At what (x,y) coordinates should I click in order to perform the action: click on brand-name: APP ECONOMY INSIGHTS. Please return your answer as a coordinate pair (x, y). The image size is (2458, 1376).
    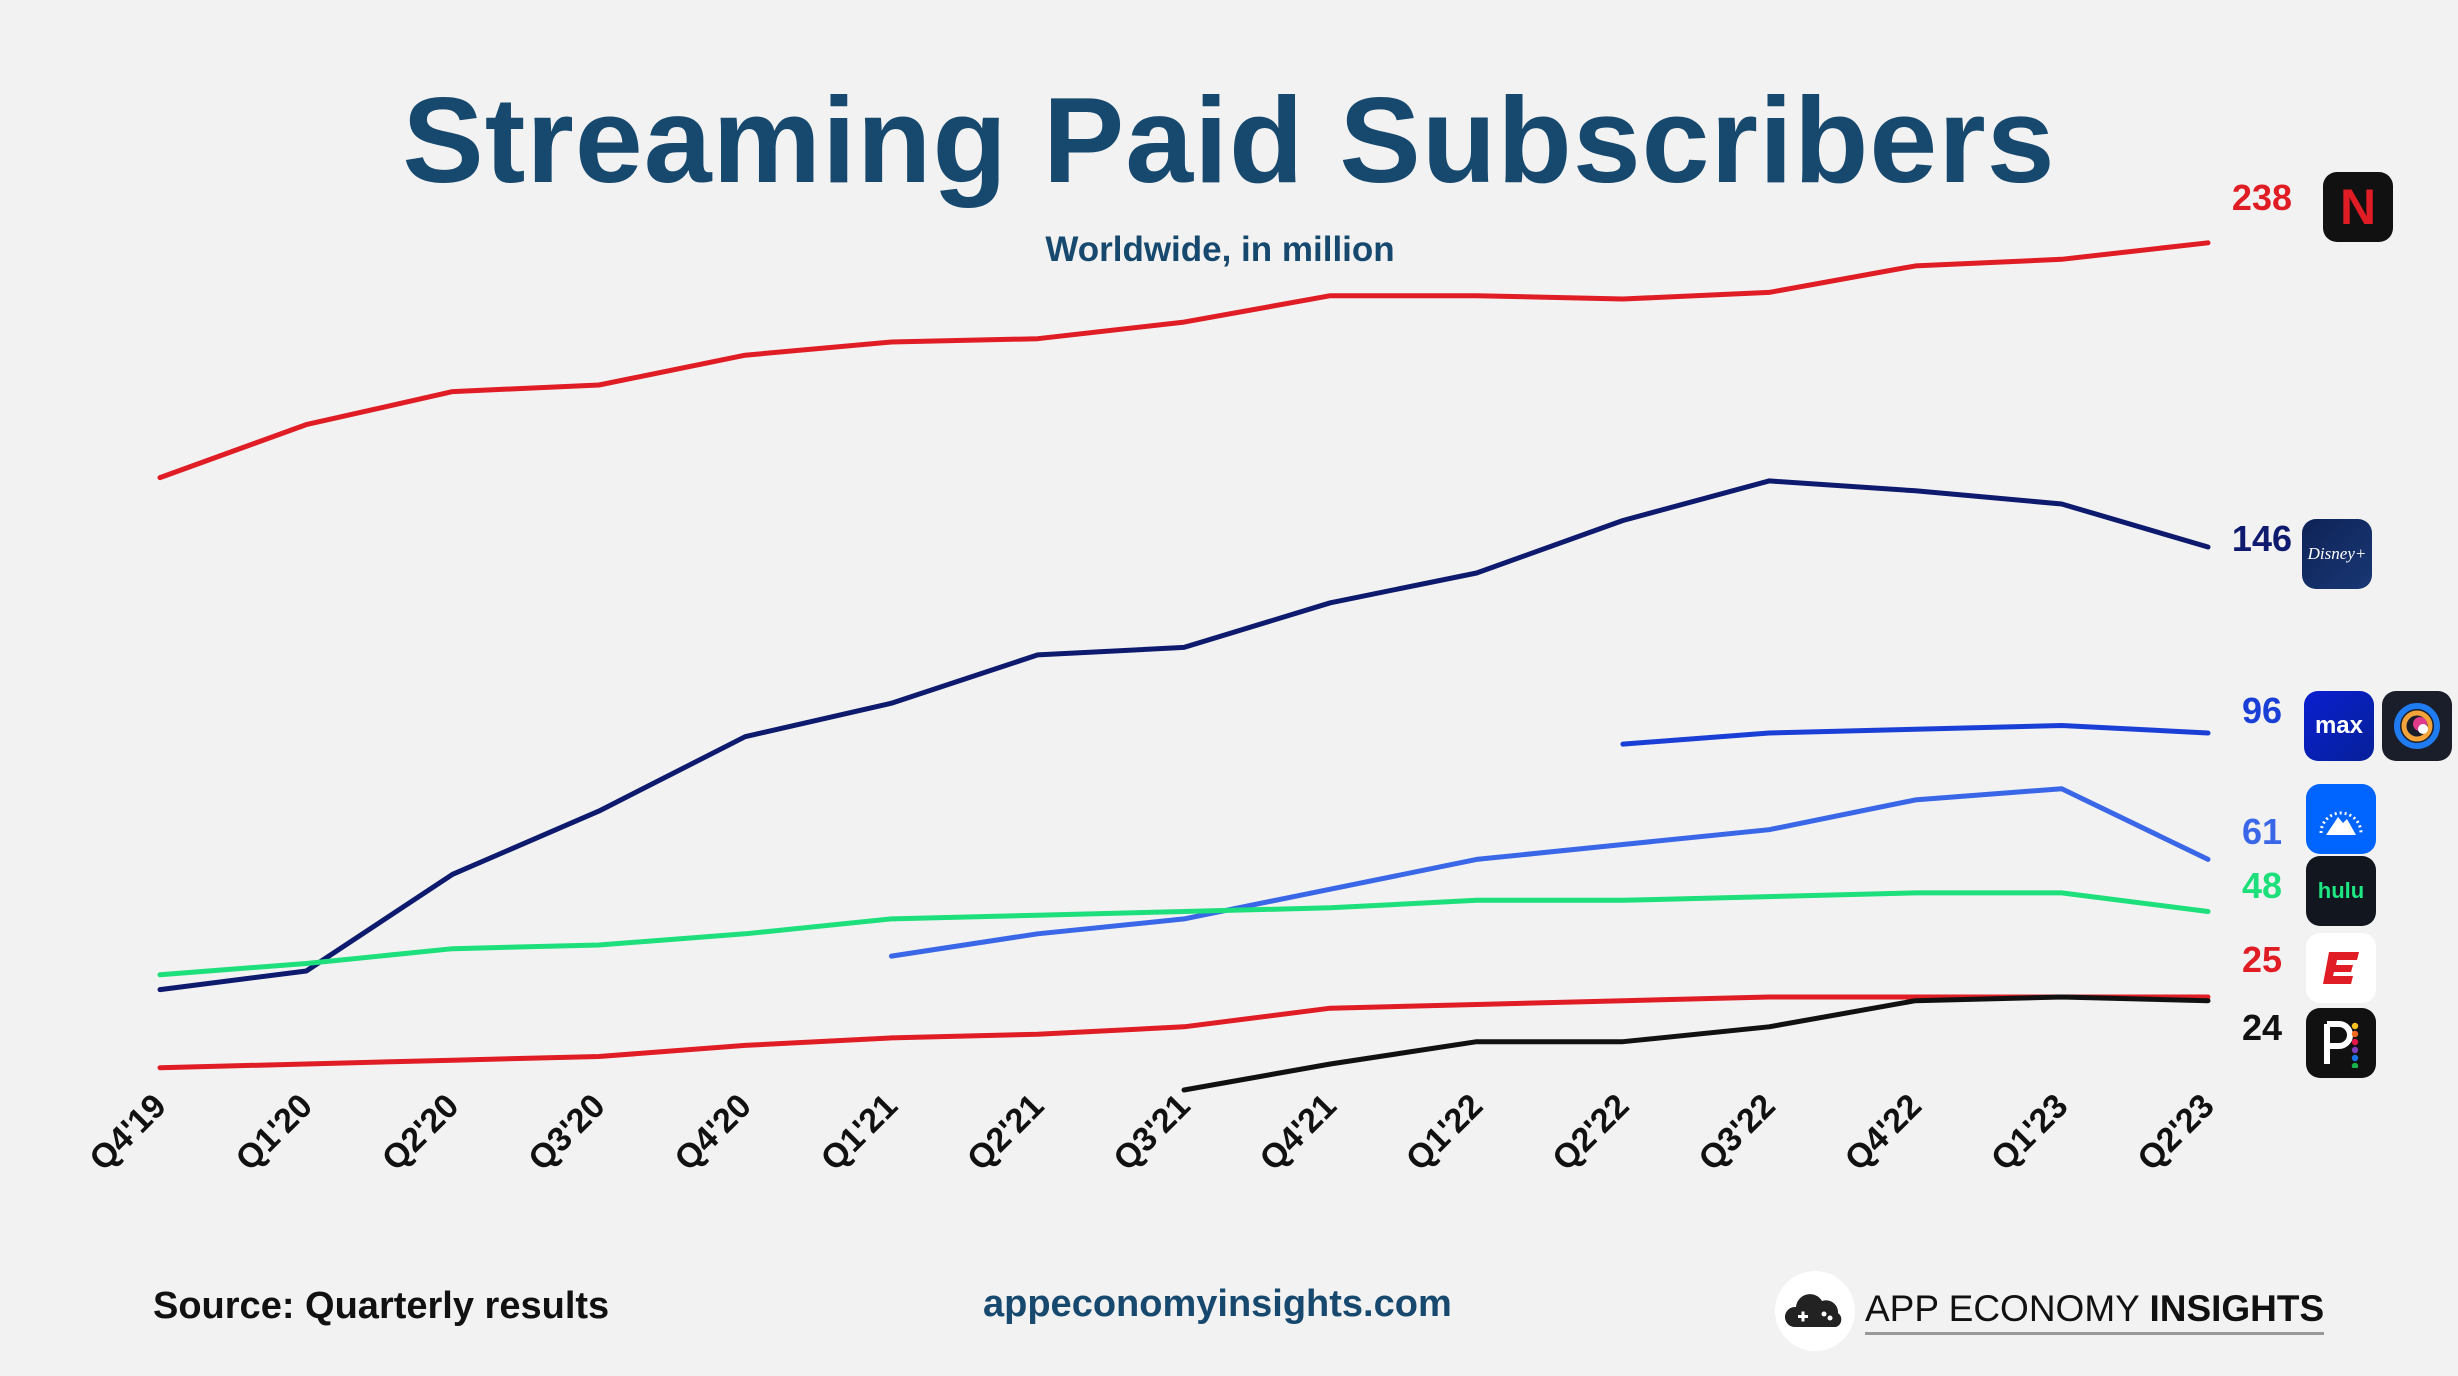
    Looking at the image, I should click on (2095, 1311).